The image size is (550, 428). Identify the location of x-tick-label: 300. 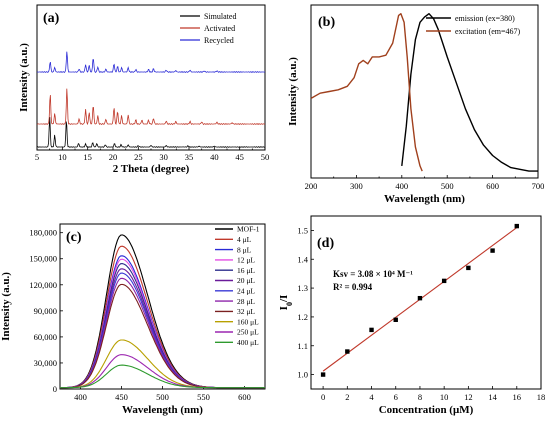
(356, 186).